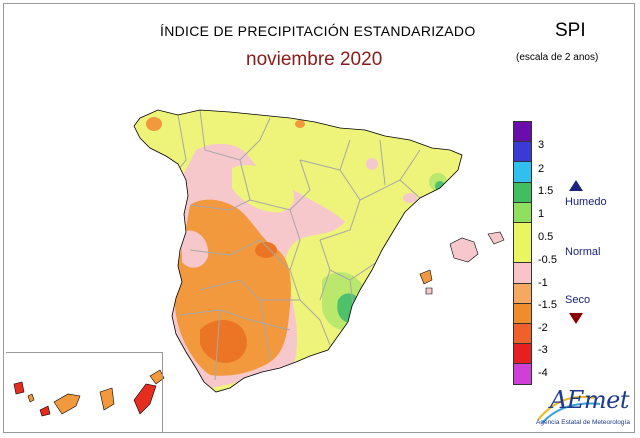 This screenshot has width=640, height=438. I want to click on legend-tick: 3, so click(541, 145).